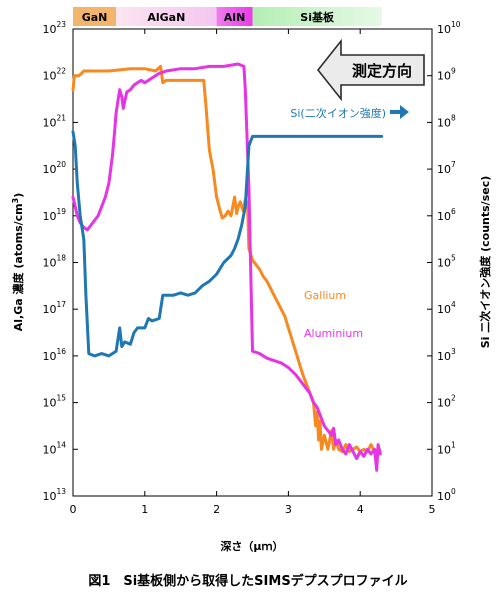 This screenshot has width=500, height=598. I want to click on aluminium-series-label: Aluminium, so click(333, 333).